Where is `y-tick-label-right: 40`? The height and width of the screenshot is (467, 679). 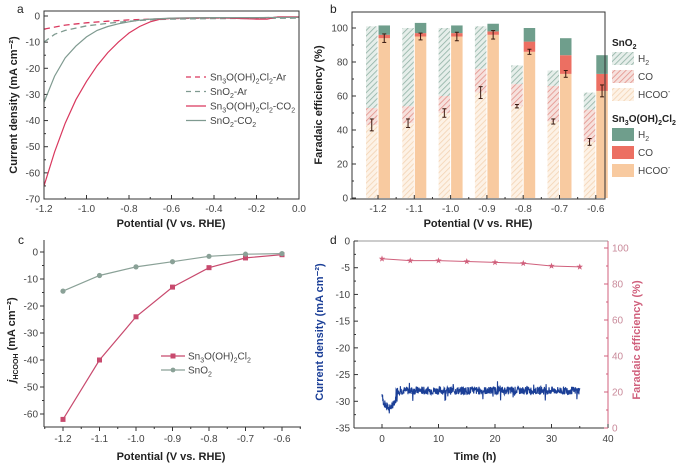 y-tick-label-right: 40 is located at coordinates (618, 357).